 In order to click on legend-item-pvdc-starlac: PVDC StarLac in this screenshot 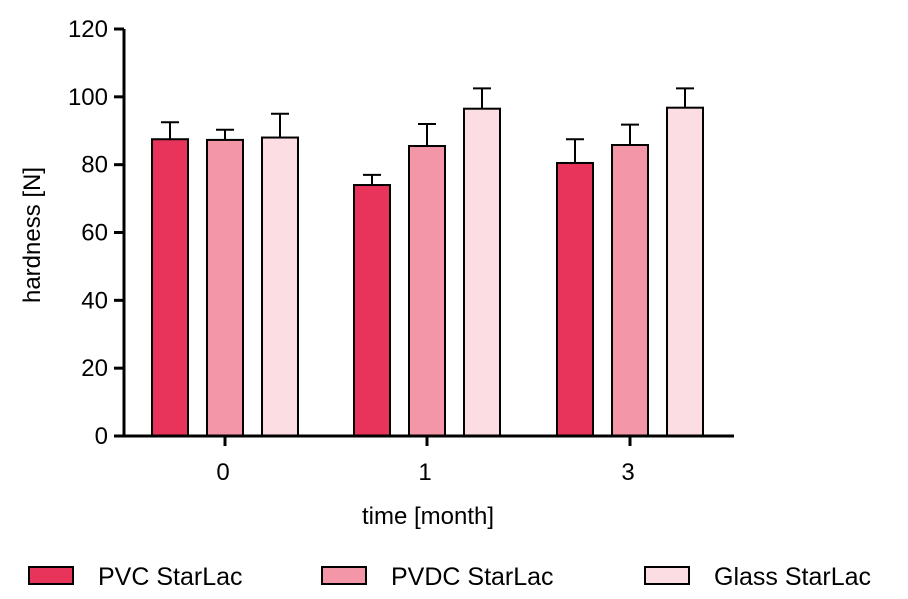, I will do `click(437, 577)`.